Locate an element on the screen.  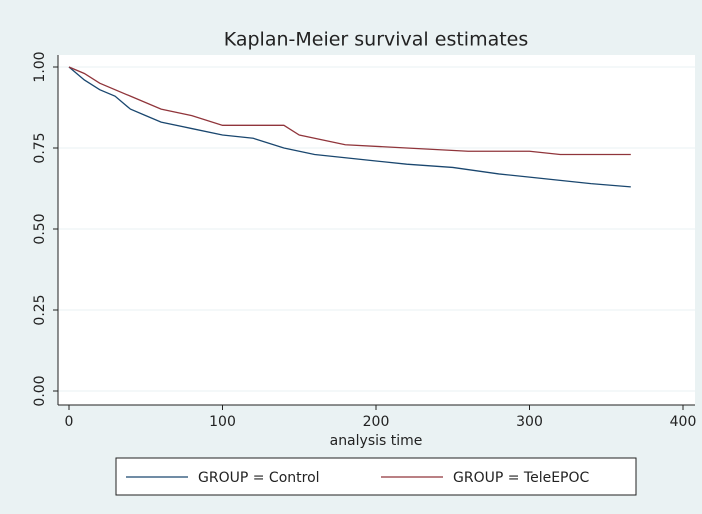
survival-line is located at coordinates (349, 111).